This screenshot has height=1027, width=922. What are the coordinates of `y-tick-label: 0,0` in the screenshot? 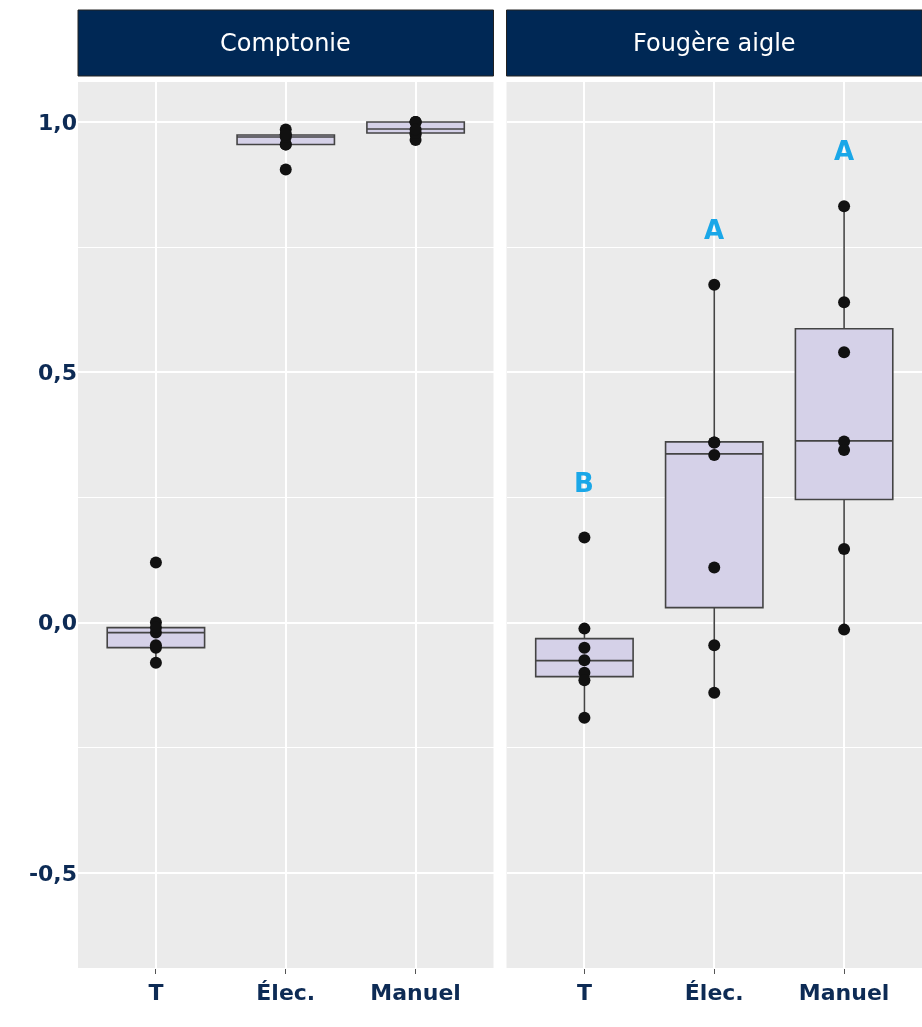 It's located at (57, 623).